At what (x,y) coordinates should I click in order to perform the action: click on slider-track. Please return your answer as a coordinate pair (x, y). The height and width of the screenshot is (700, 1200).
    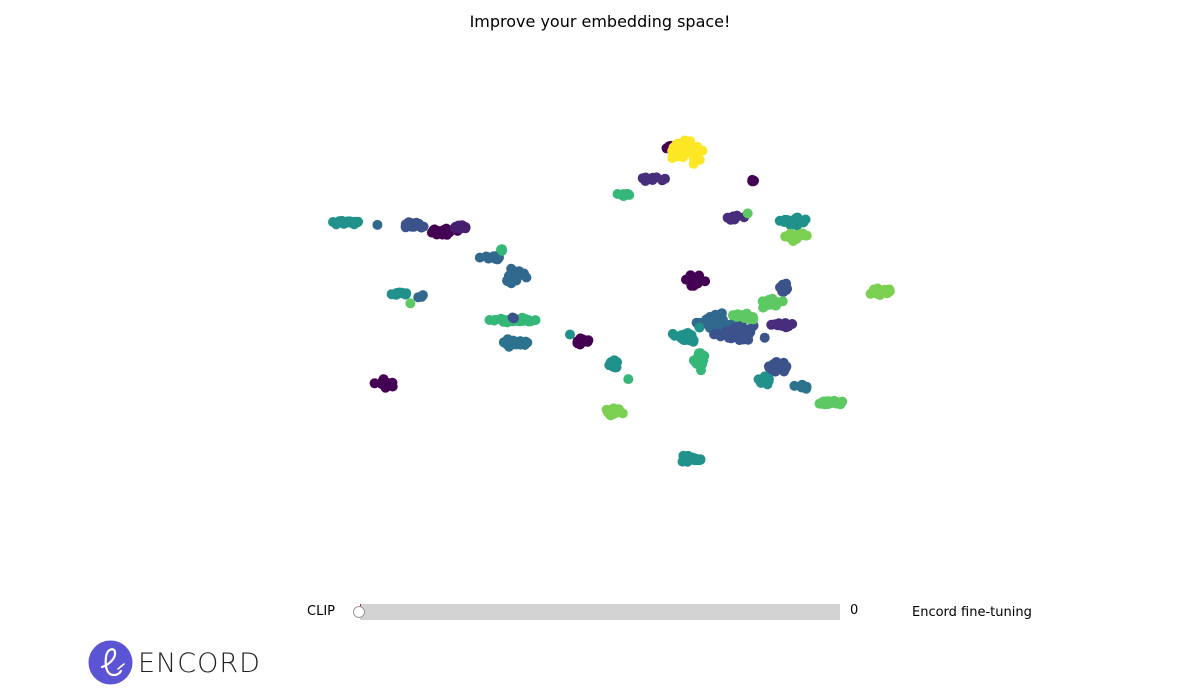
    Looking at the image, I should click on (600, 612).